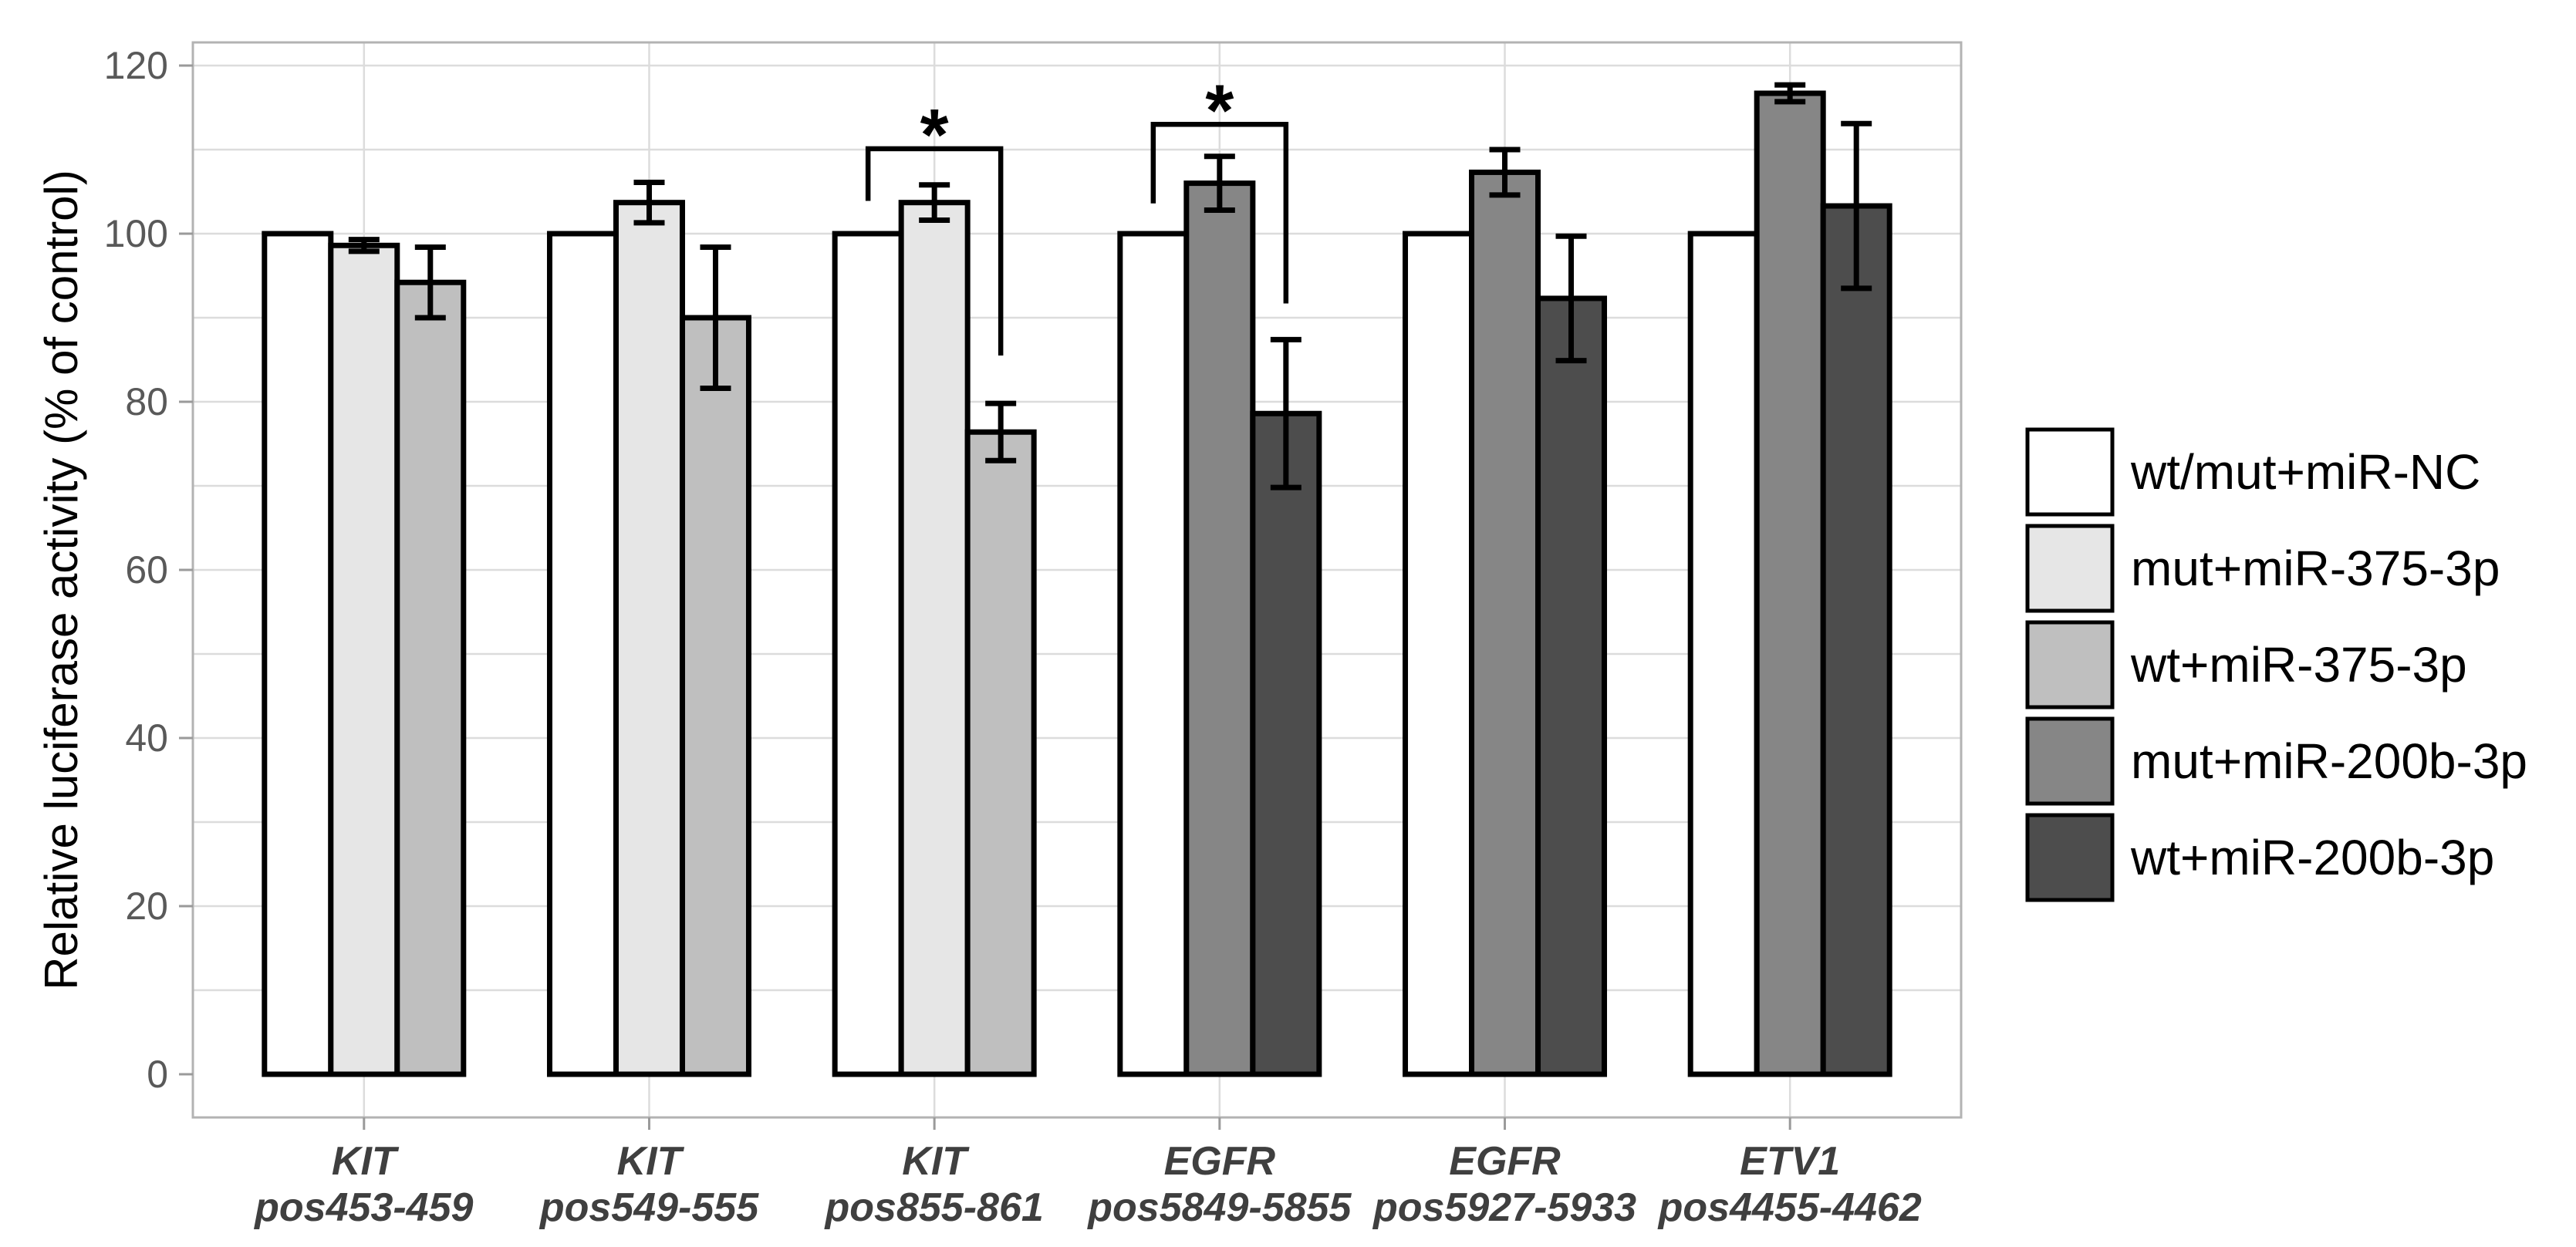  I want to click on legend-swatch-wt/mut+miR-NC, so click(2070, 472).